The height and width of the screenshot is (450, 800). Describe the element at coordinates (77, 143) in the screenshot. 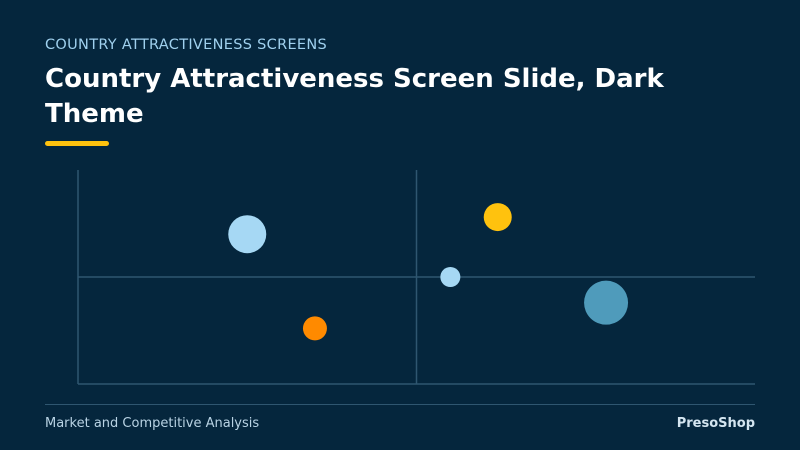

I see `title-accent-bar` at that location.